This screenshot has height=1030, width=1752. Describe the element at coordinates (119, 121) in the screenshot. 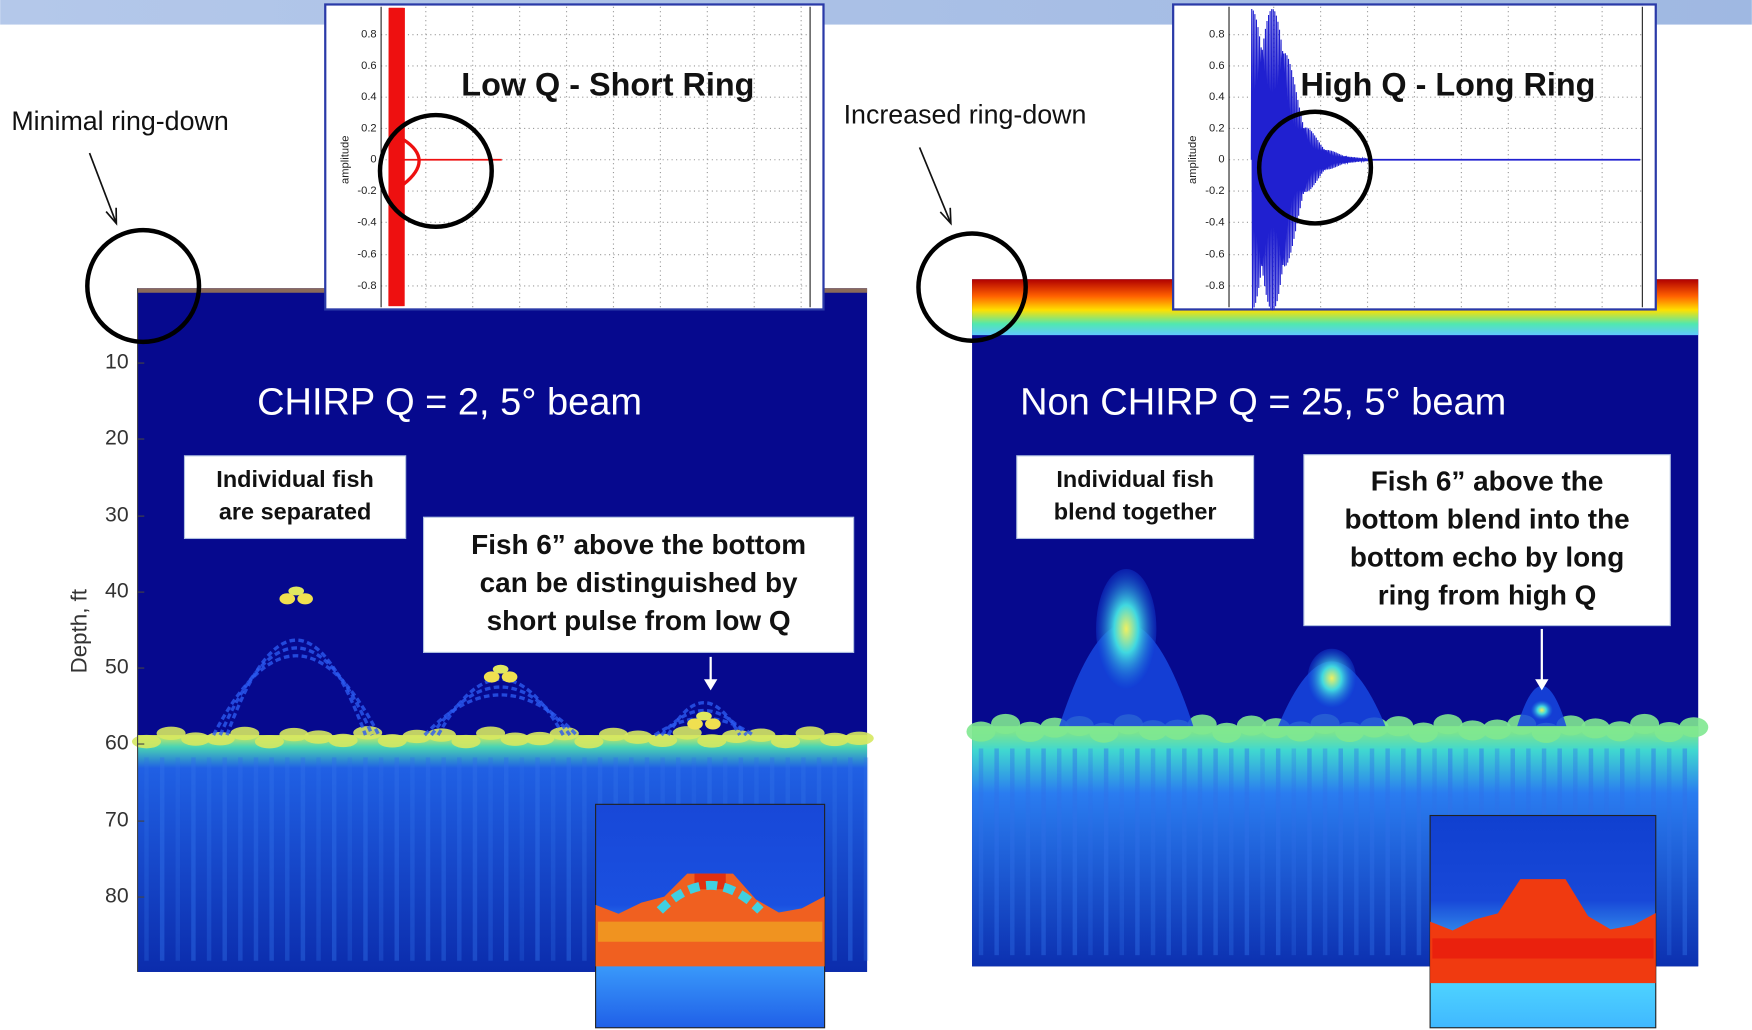

I see `annotation: Minimal ring-down` at that location.